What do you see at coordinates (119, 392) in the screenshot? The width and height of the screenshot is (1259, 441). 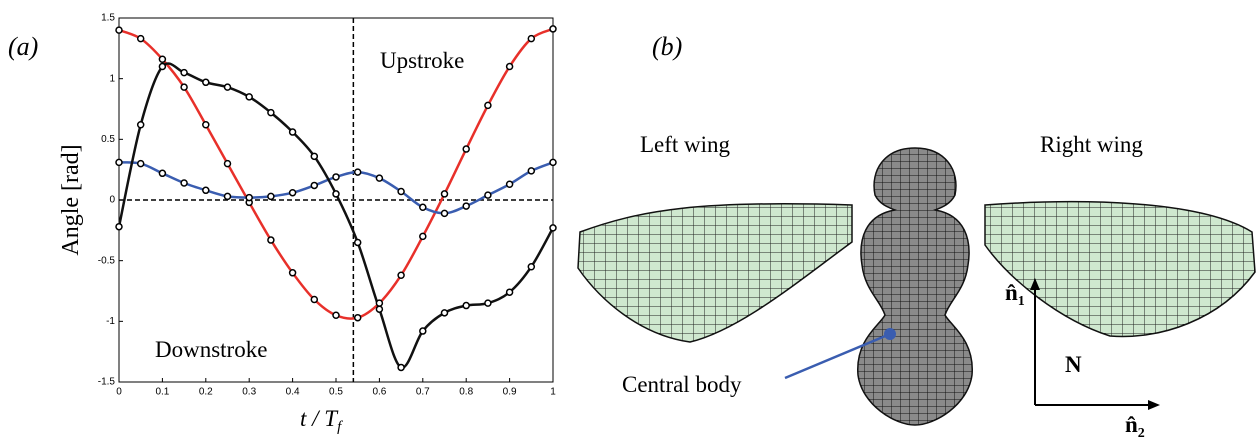 I see `x-tick-label: 0` at bounding box center [119, 392].